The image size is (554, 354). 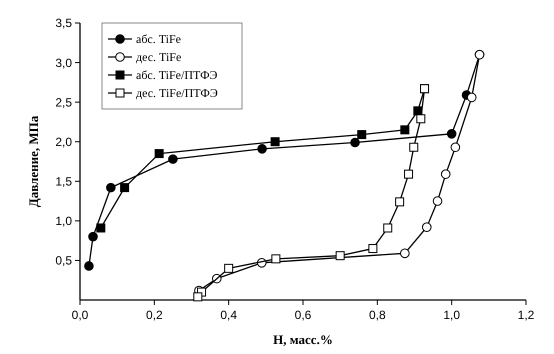 What do you see at coordinates (63, 221) in the screenshot?
I see `y-tick-label: 1,0` at bounding box center [63, 221].